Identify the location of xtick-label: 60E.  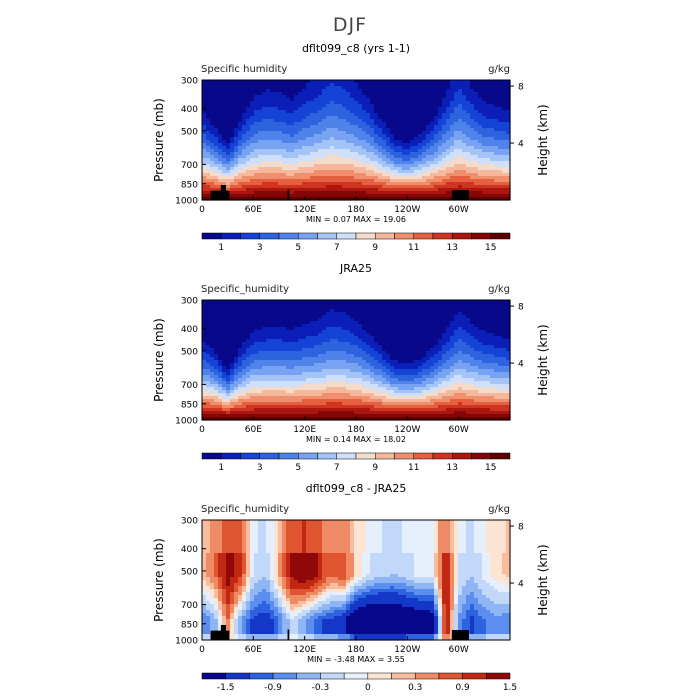
(253, 210).